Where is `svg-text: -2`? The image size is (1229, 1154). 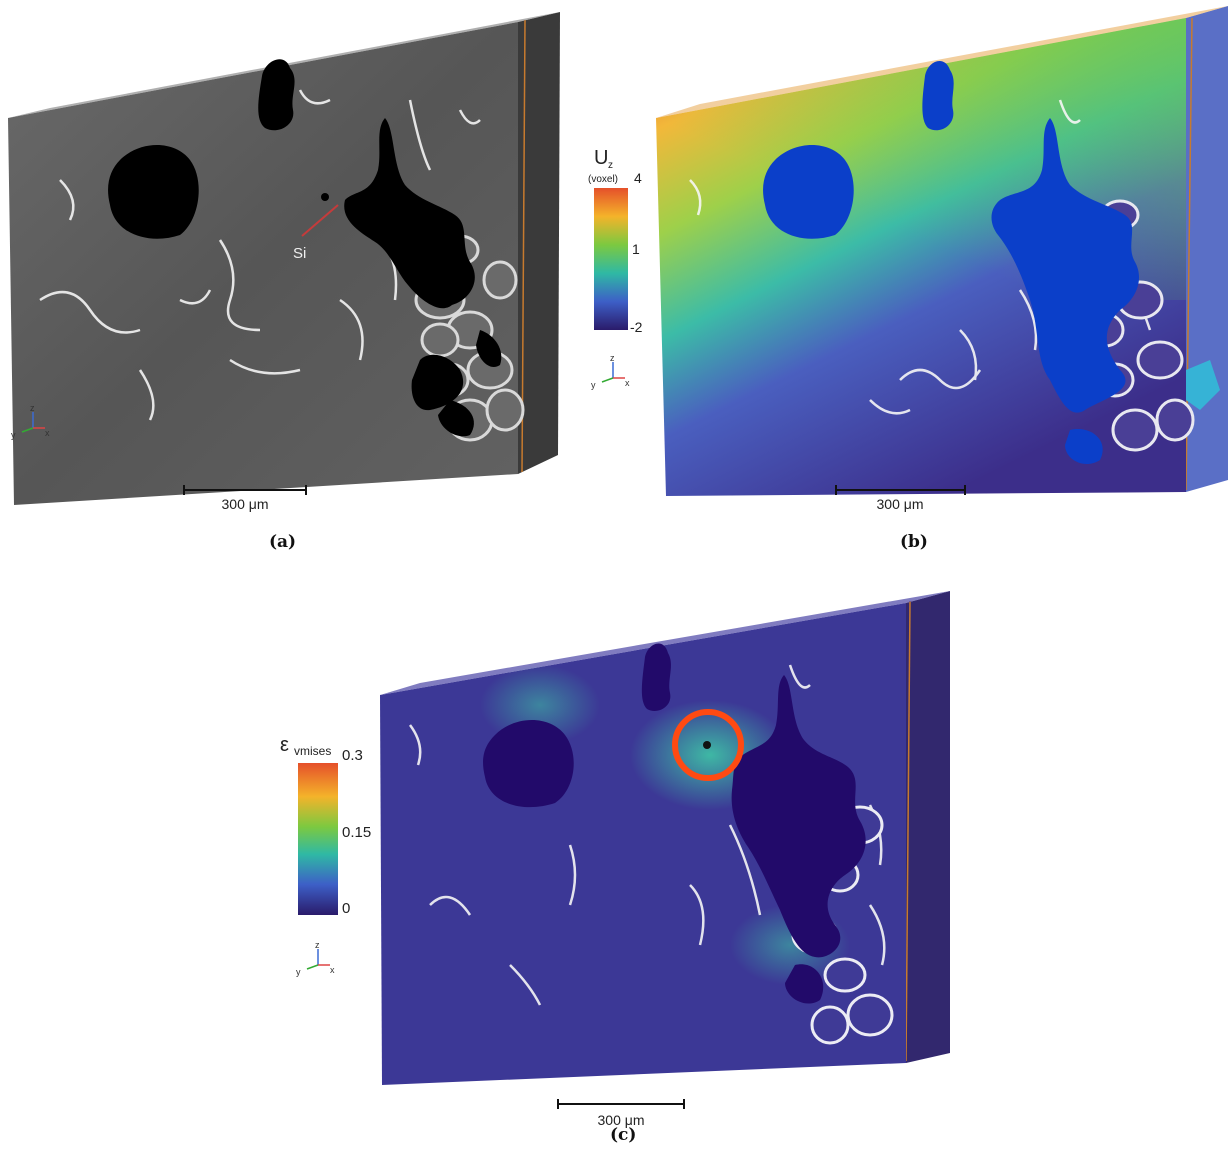
svg-text: -2 is located at coordinates (636, 327).